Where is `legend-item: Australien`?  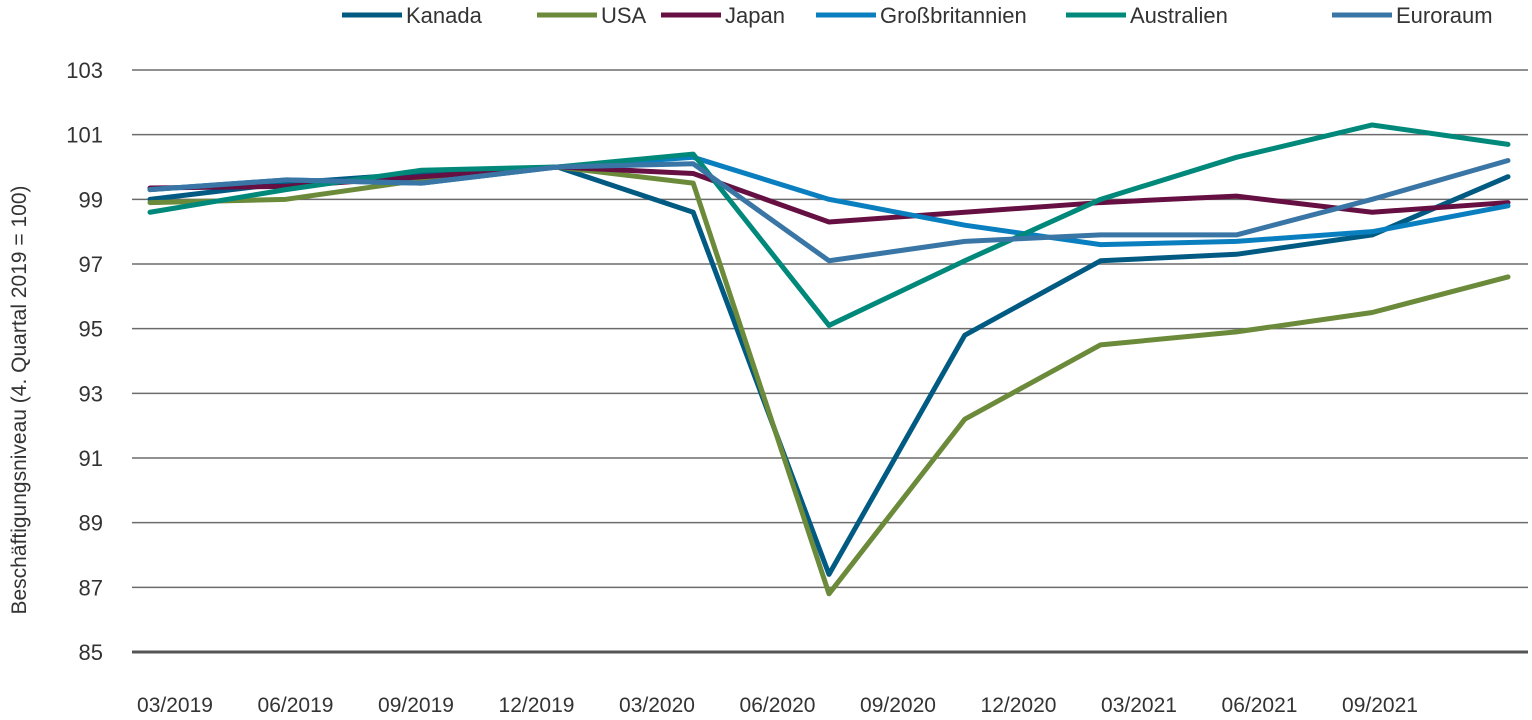
legend-item: Australien is located at coordinates (1147, 15).